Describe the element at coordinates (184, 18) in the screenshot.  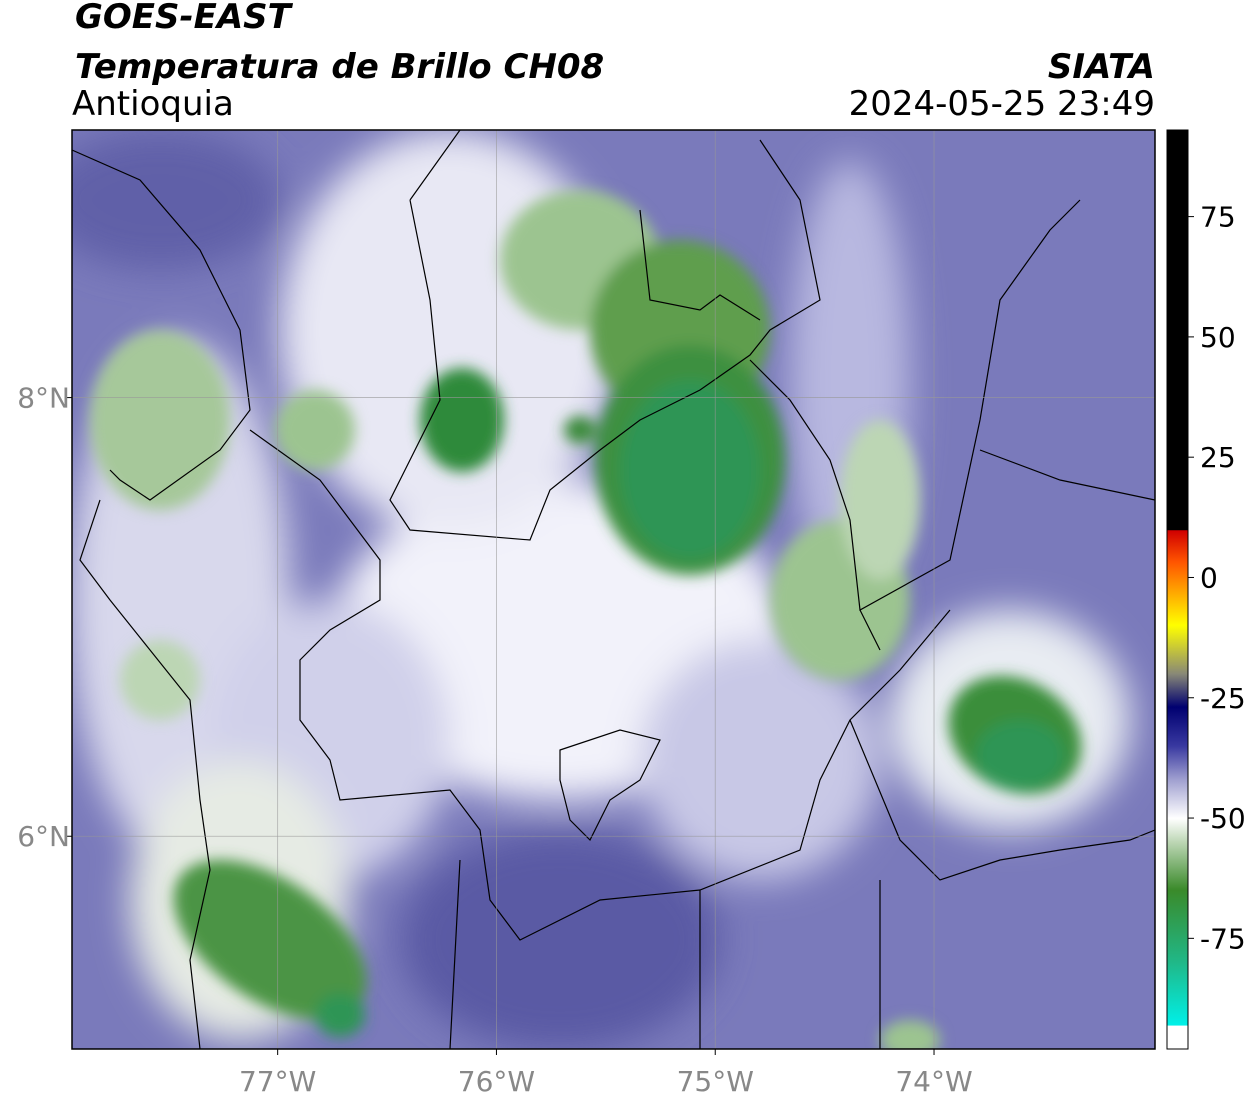
I see `title: GOES-EAST` at that location.